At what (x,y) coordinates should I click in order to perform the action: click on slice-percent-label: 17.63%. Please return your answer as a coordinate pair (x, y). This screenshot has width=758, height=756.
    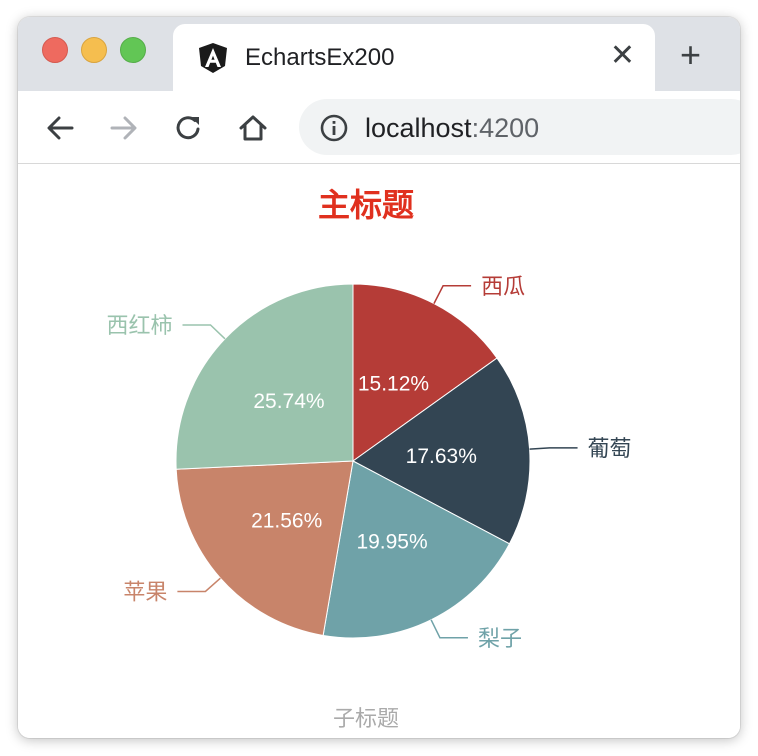
    Looking at the image, I should click on (441, 456).